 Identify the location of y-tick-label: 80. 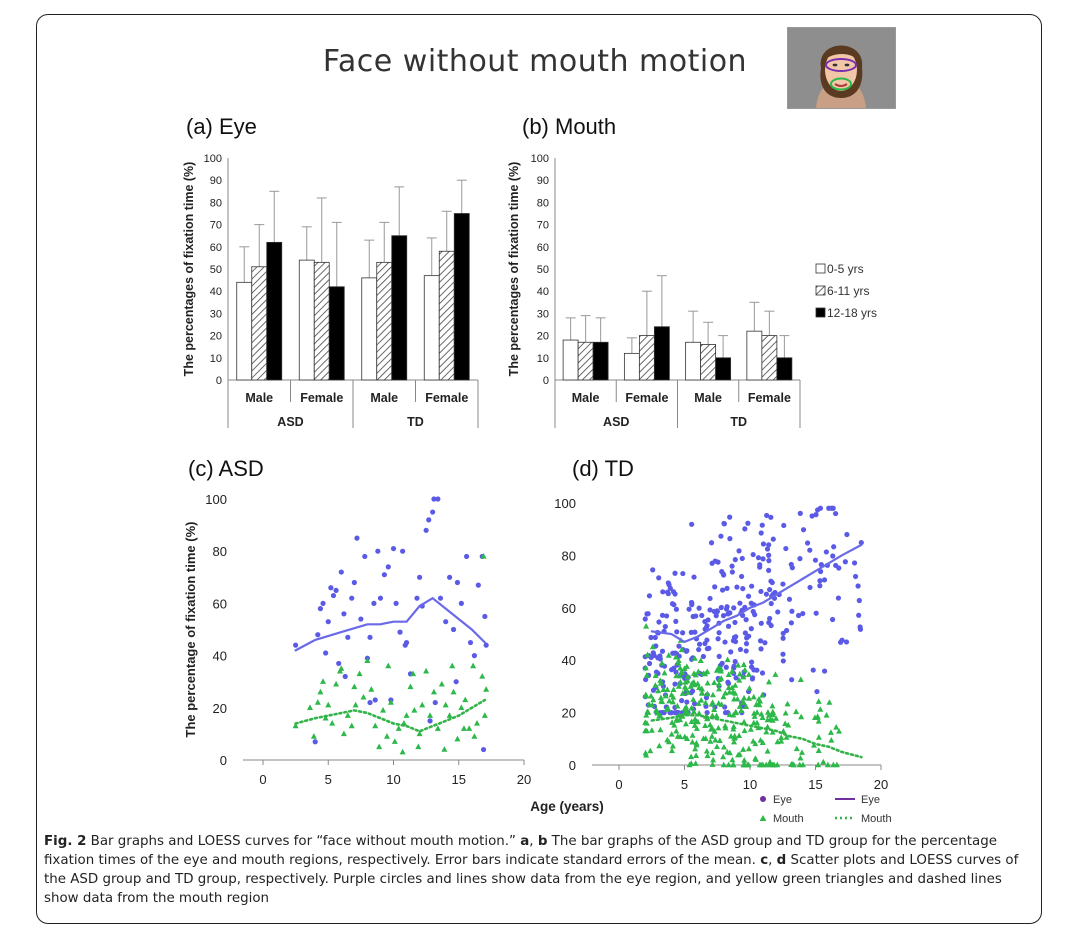
(543, 203).